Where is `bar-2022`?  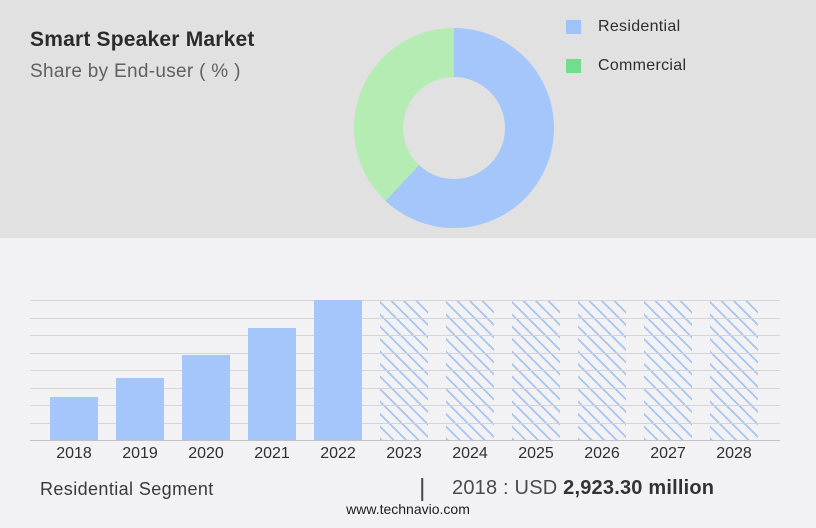
bar-2022 is located at coordinates (338, 370).